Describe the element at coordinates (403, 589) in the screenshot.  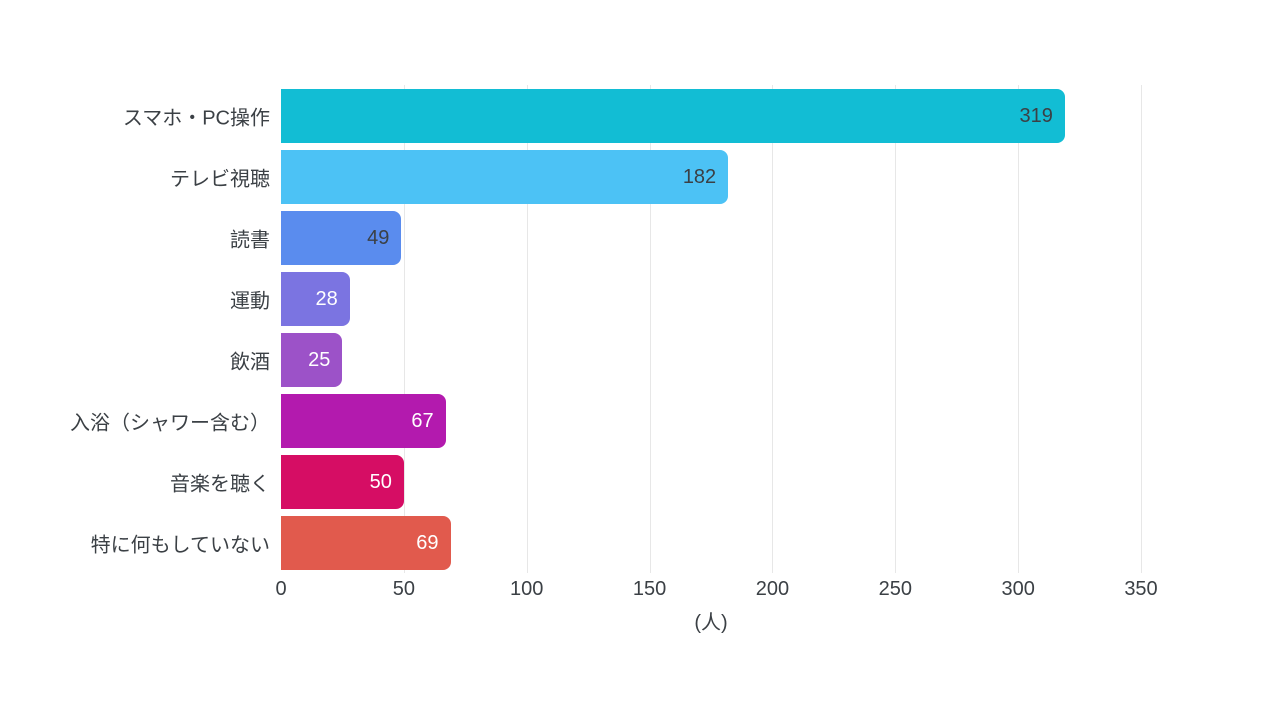
I see `x-tick-label: 50` at that location.